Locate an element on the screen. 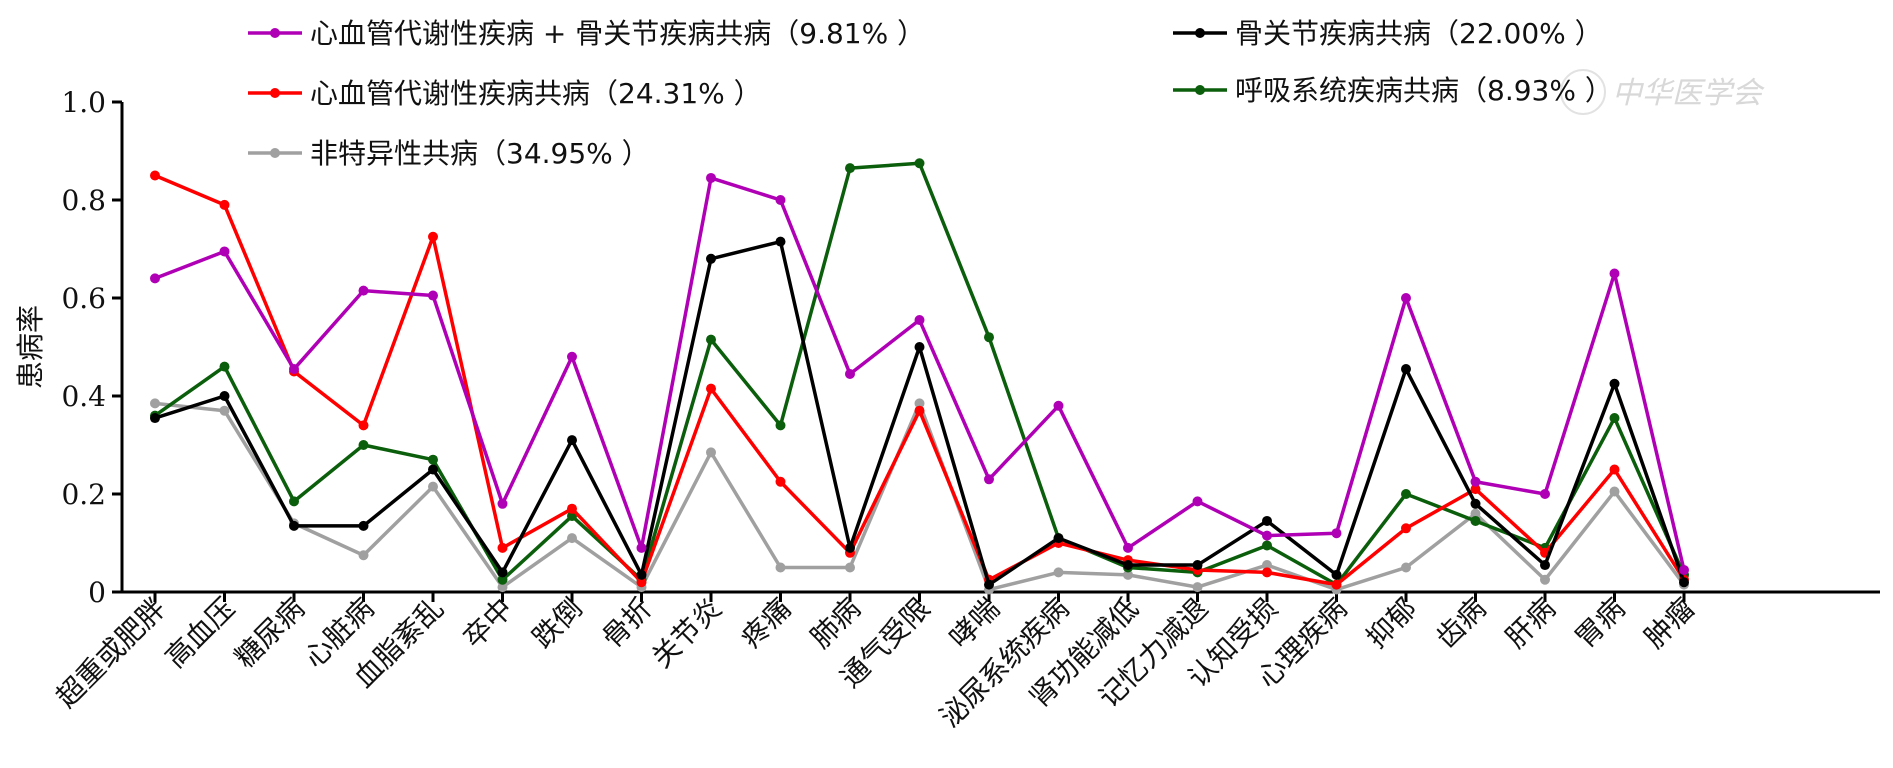 The width and height of the screenshot is (1893, 768). legend-item-4: 非特异性共病（34.95% ） is located at coordinates (449, 153).